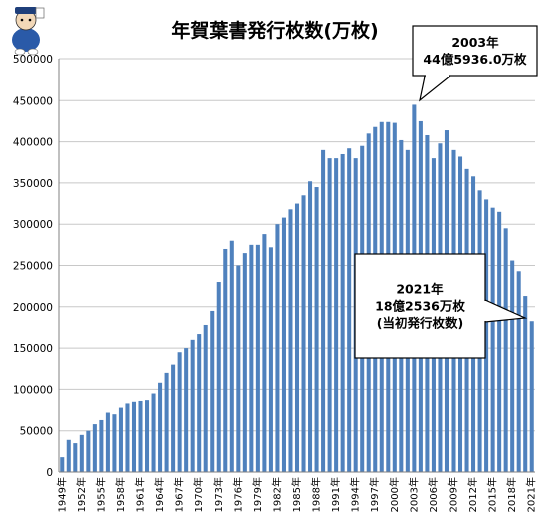  Describe the element at coordinates (33, 308) in the screenshot. I see `y-tick-label: 200000` at that location.